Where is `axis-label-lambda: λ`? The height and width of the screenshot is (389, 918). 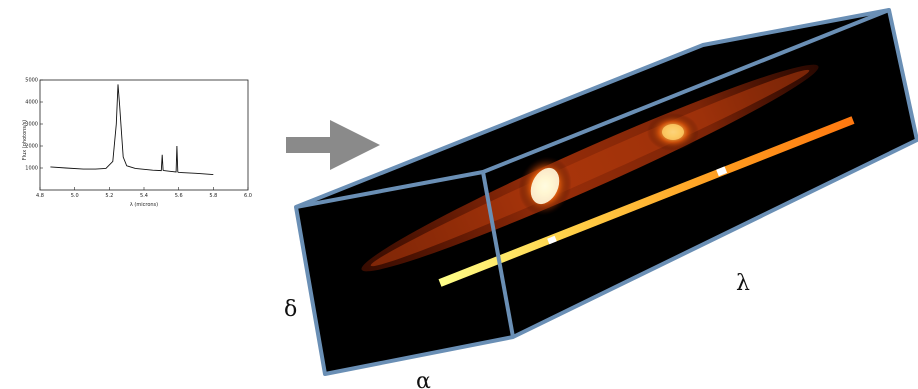 axis-label-lambda: λ is located at coordinates (743, 283).